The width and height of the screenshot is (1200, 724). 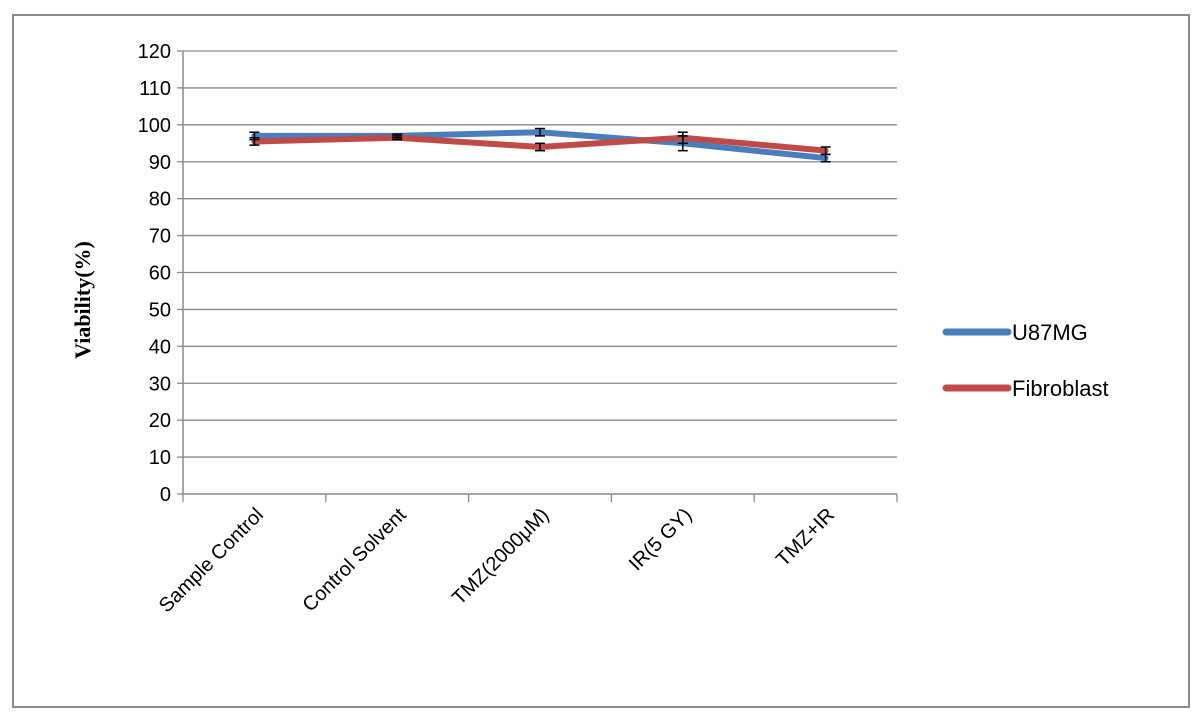 I want to click on y-tick-label: 60, so click(x=160, y=274).